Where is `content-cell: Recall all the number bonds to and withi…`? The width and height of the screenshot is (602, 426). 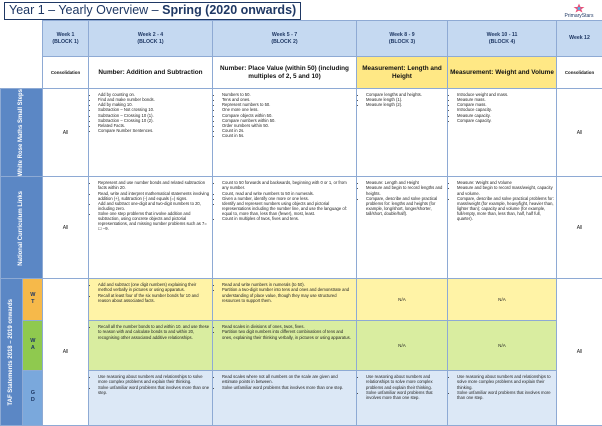
content-cell: Recall all the number bonds to and withi… is located at coordinates (151, 346).